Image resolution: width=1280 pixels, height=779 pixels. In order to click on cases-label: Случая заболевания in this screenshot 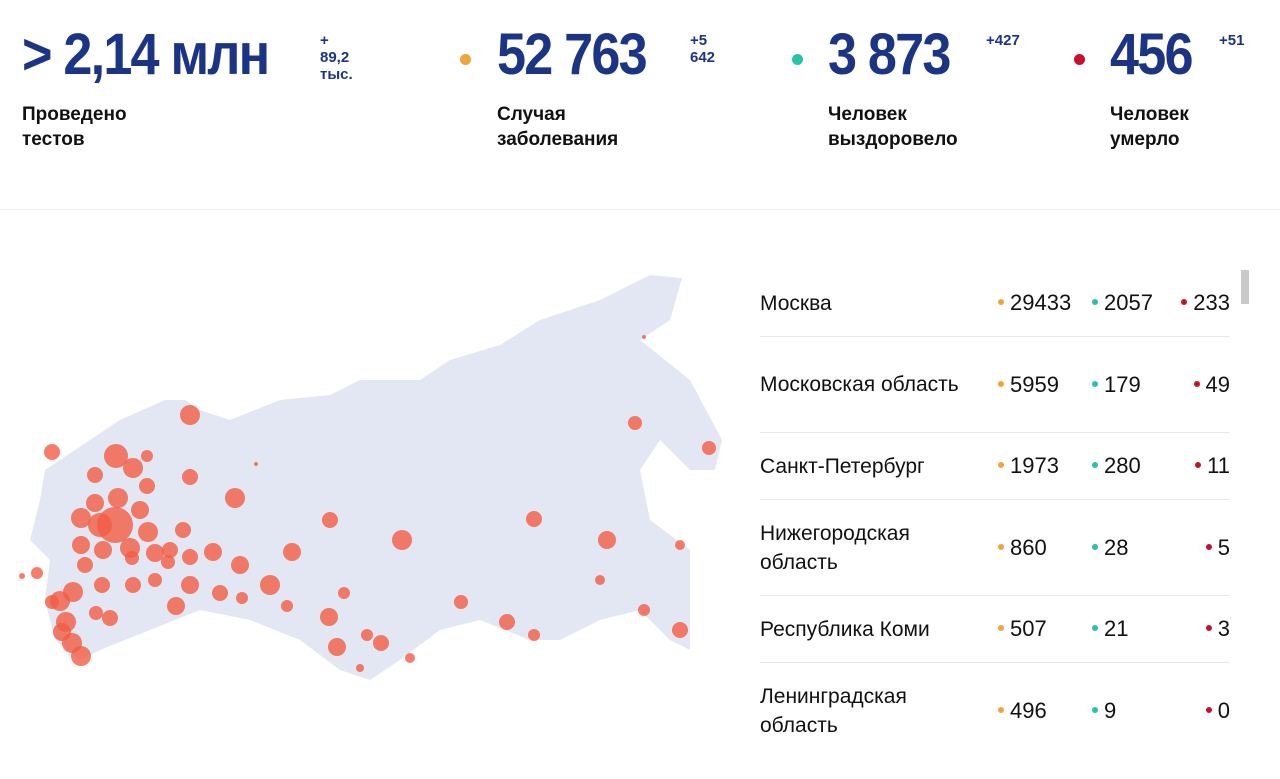, I will do `click(558, 127)`.